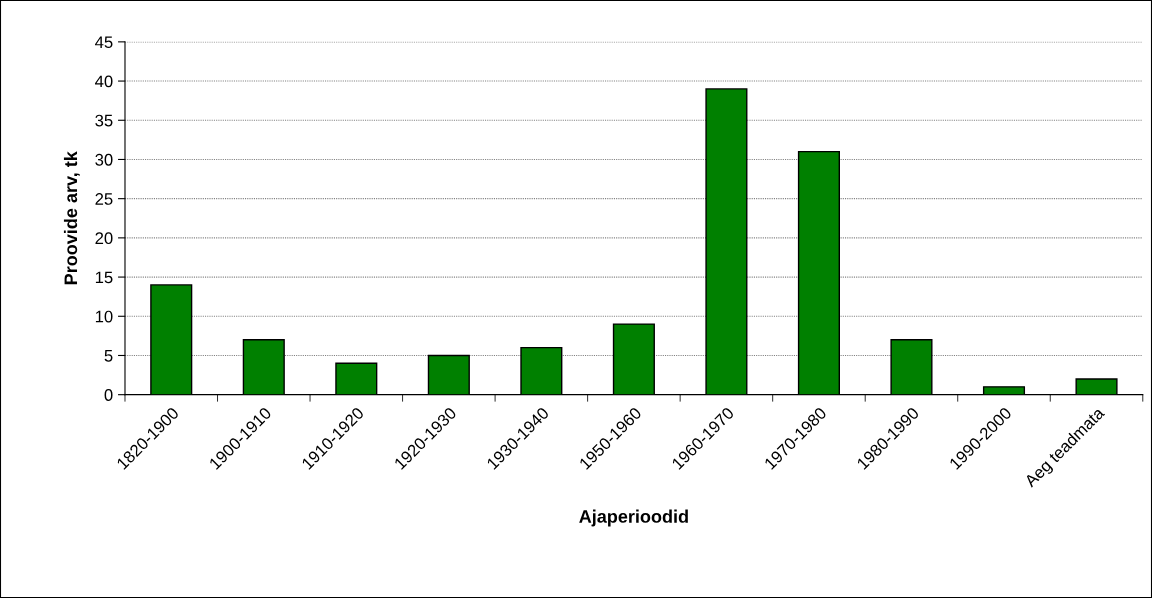 The width and height of the screenshot is (1152, 598). I want to click on y-tick-label: 30, so click(104, 159).